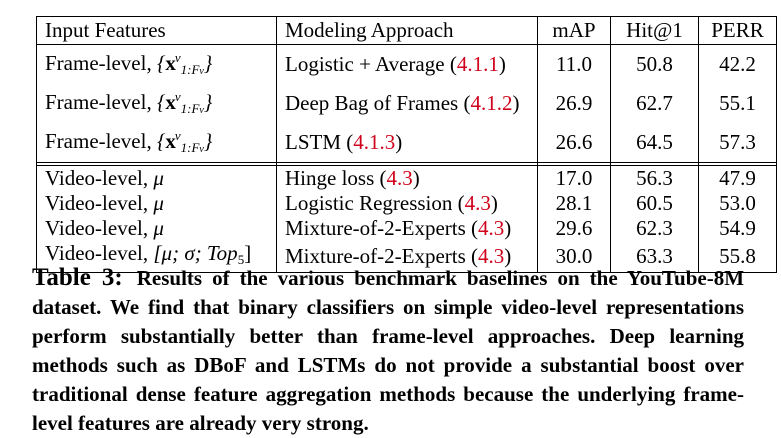 The width and height of the screenshot is (781, 438). I want to click on approach-cell: Hinge loss (4.3), so click(407, 178).